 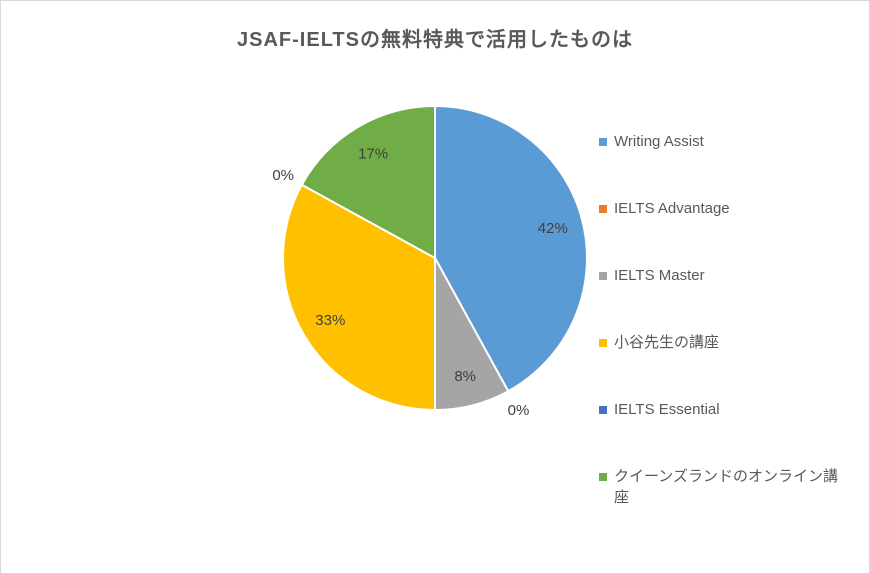 I want to click on legend-label: Writing Assist, so click(x=659, y=141).